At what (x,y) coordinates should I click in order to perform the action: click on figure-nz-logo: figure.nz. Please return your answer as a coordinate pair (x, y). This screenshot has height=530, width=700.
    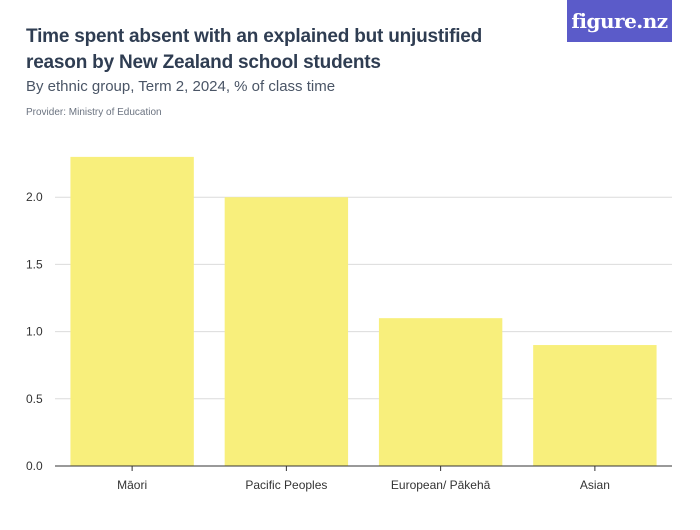
    Looking at the image, I should click on (619, 21).